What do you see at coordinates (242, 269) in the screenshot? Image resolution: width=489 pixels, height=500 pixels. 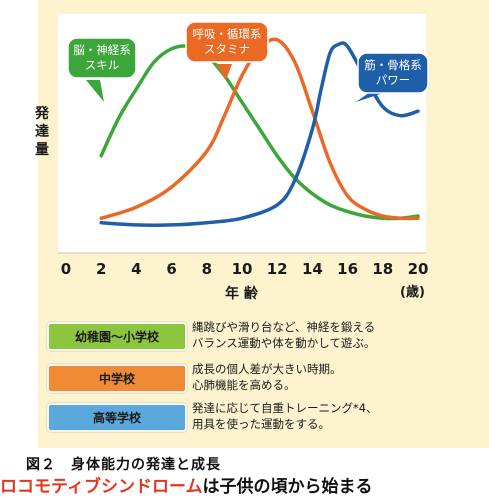 I see `x-tick-label: 10` at bounding box center [242, 269].